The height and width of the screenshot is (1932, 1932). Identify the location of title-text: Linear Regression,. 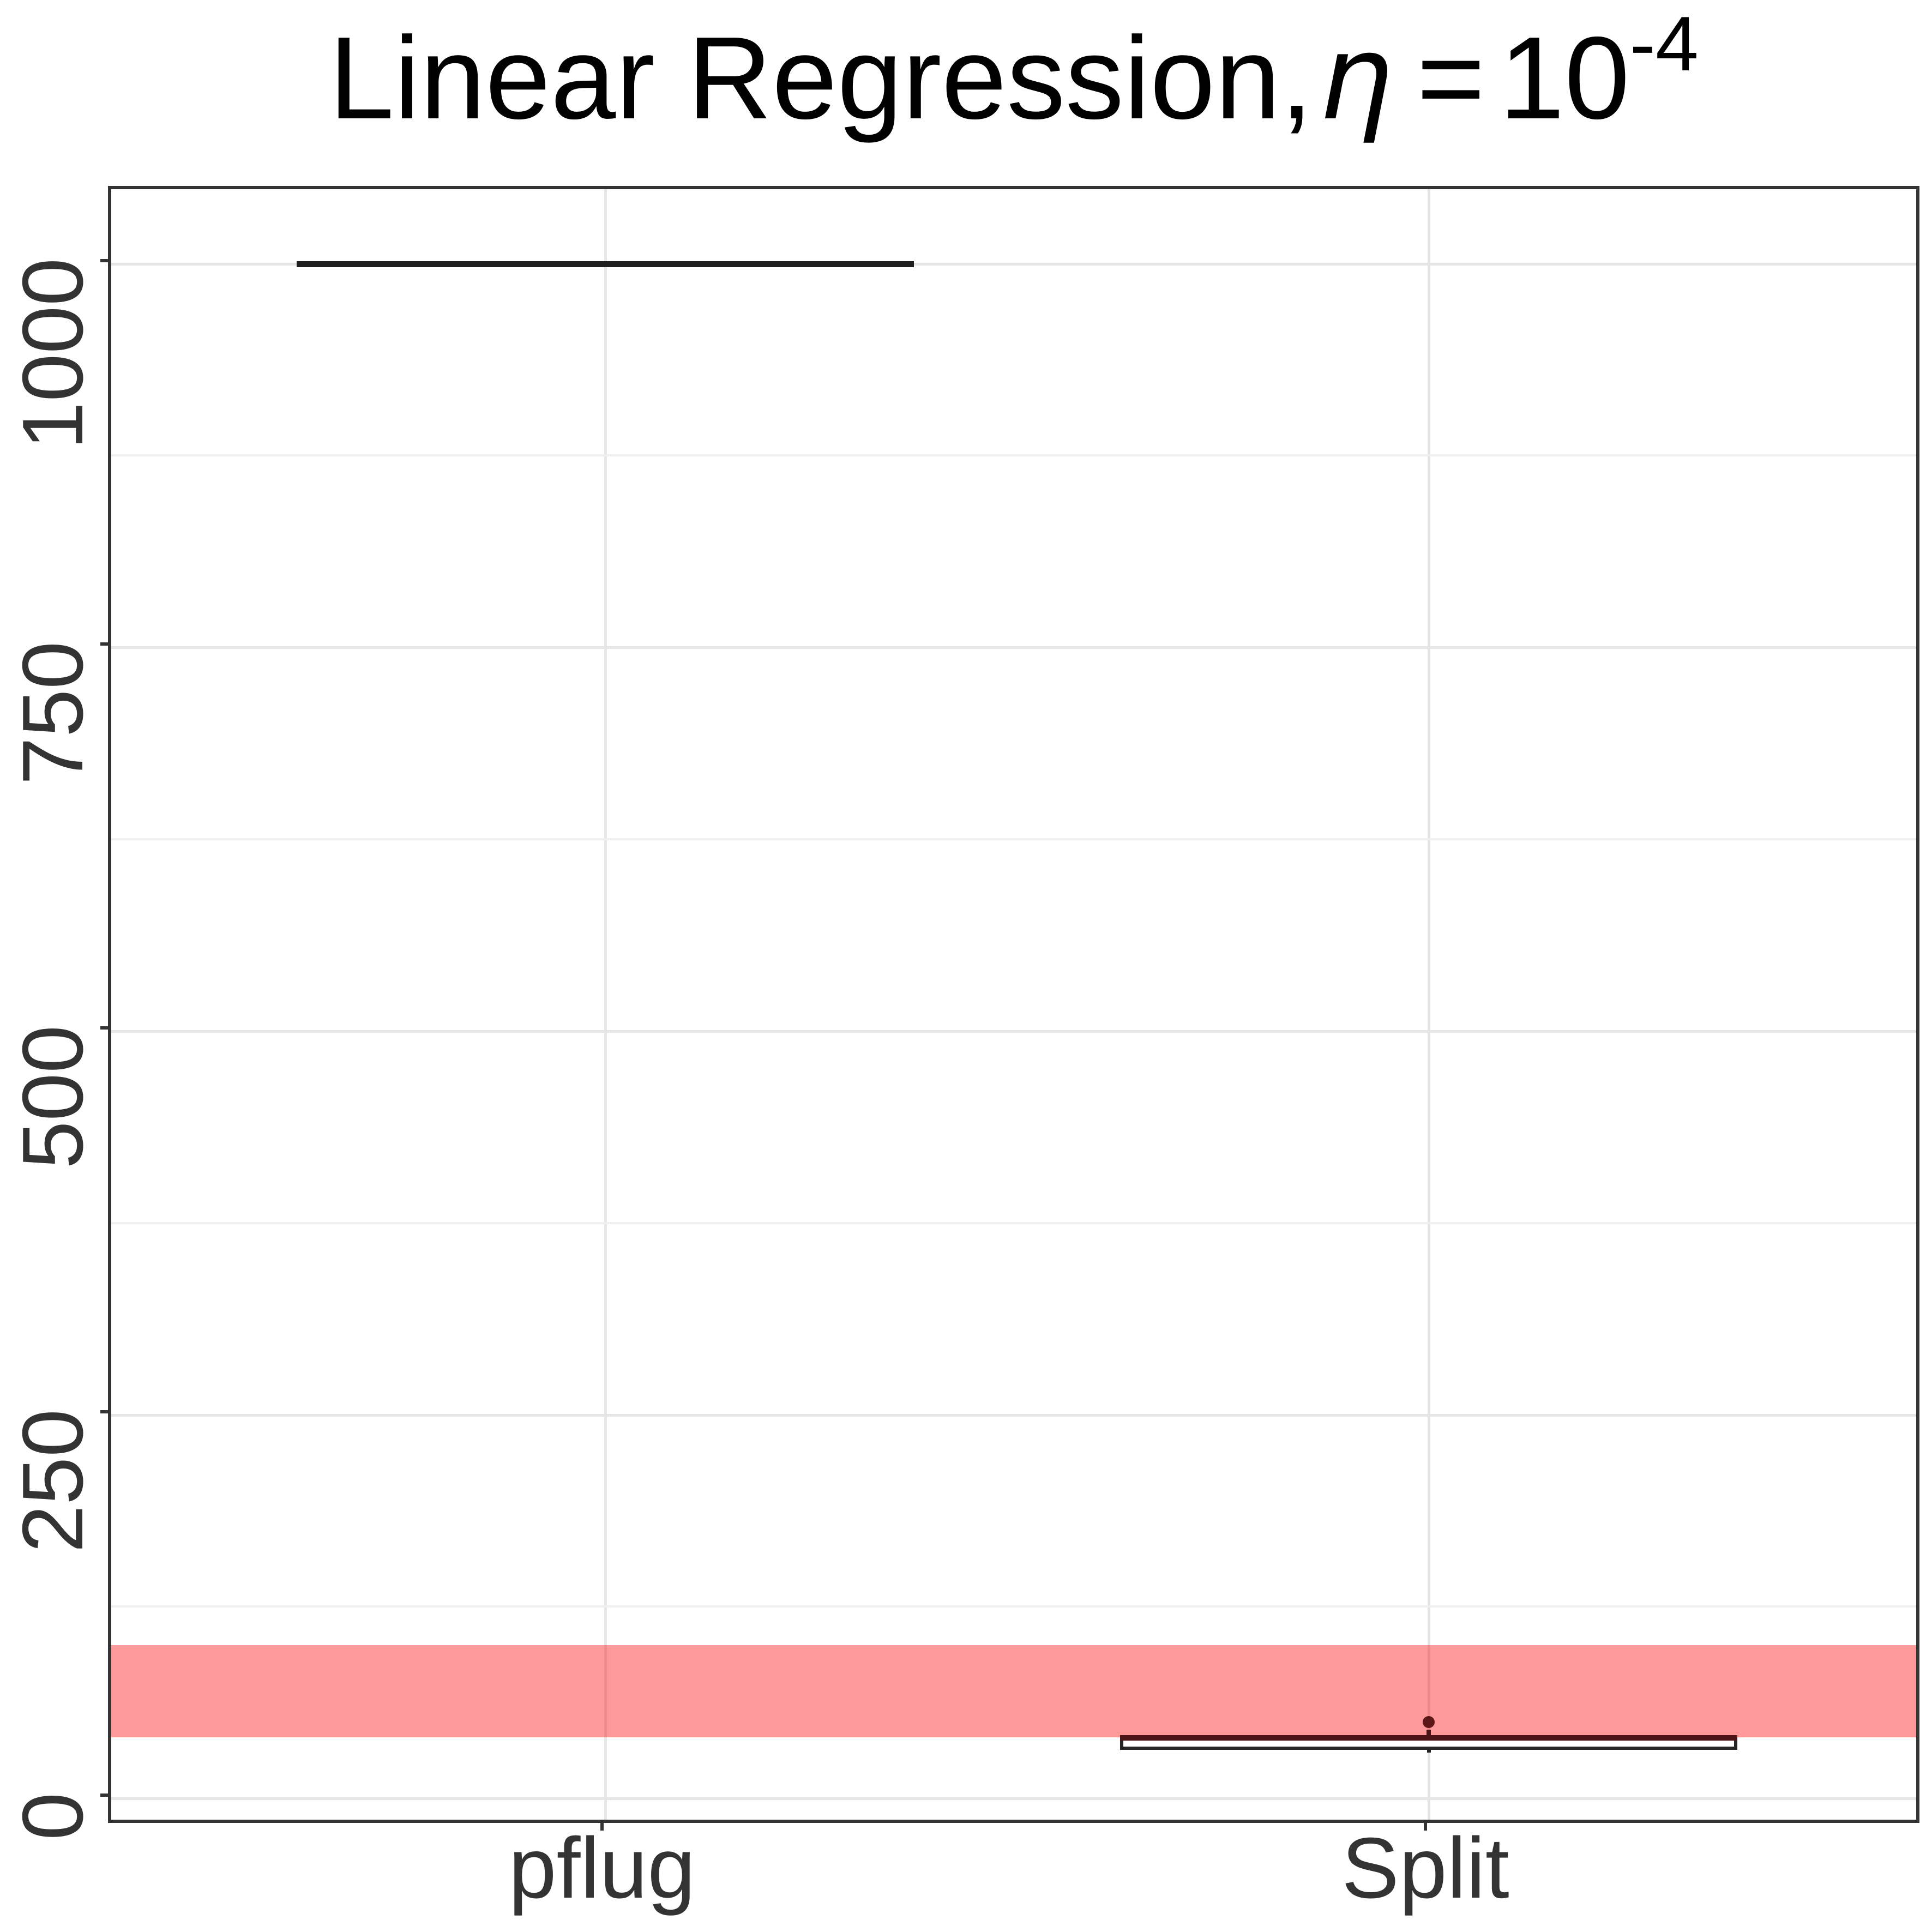
(821, 77).